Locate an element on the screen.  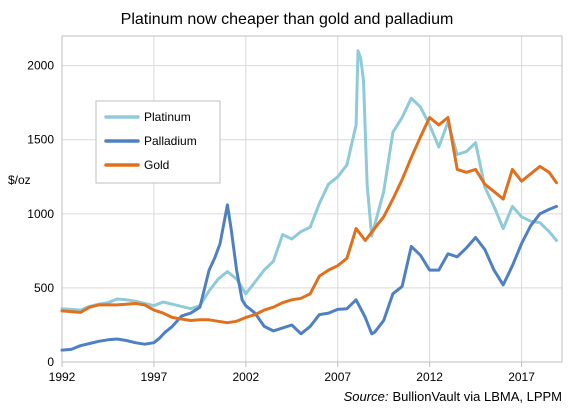
y-tick-labels: 0 500 1000 1500 2000 is located at coordinates (40, 214).